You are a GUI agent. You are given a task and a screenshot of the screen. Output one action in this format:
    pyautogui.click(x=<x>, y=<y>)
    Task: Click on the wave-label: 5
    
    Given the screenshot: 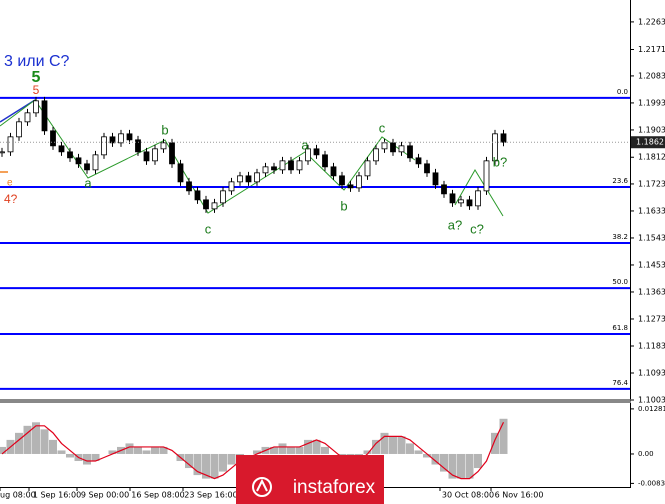 What is the action you would take?
    pyautogui.click(x=36, y=77)
    